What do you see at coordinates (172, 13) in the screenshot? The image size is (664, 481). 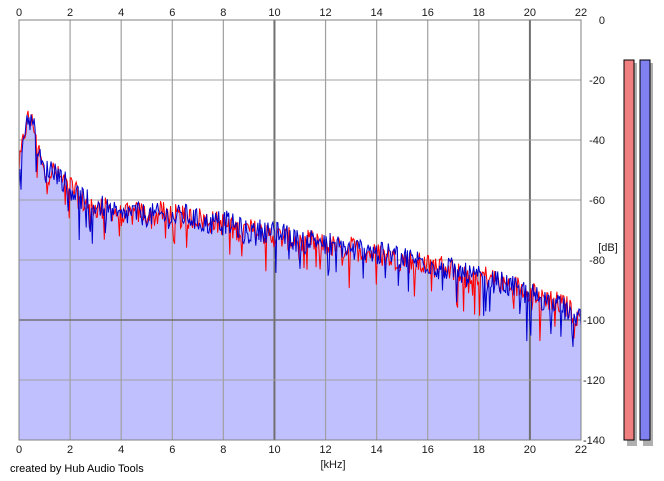 I see `x-tick-label-top: 6` at bounding box center [172, 13].